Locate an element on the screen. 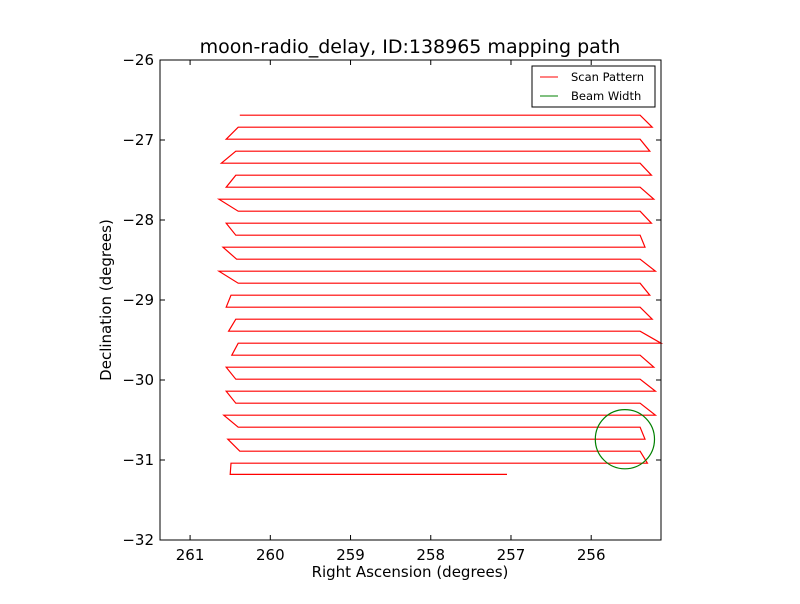 Image resolution: width=800 pixels, height=604 pixels. legend: Scan Pattern Beam Width is located at coordinates (593, 86).